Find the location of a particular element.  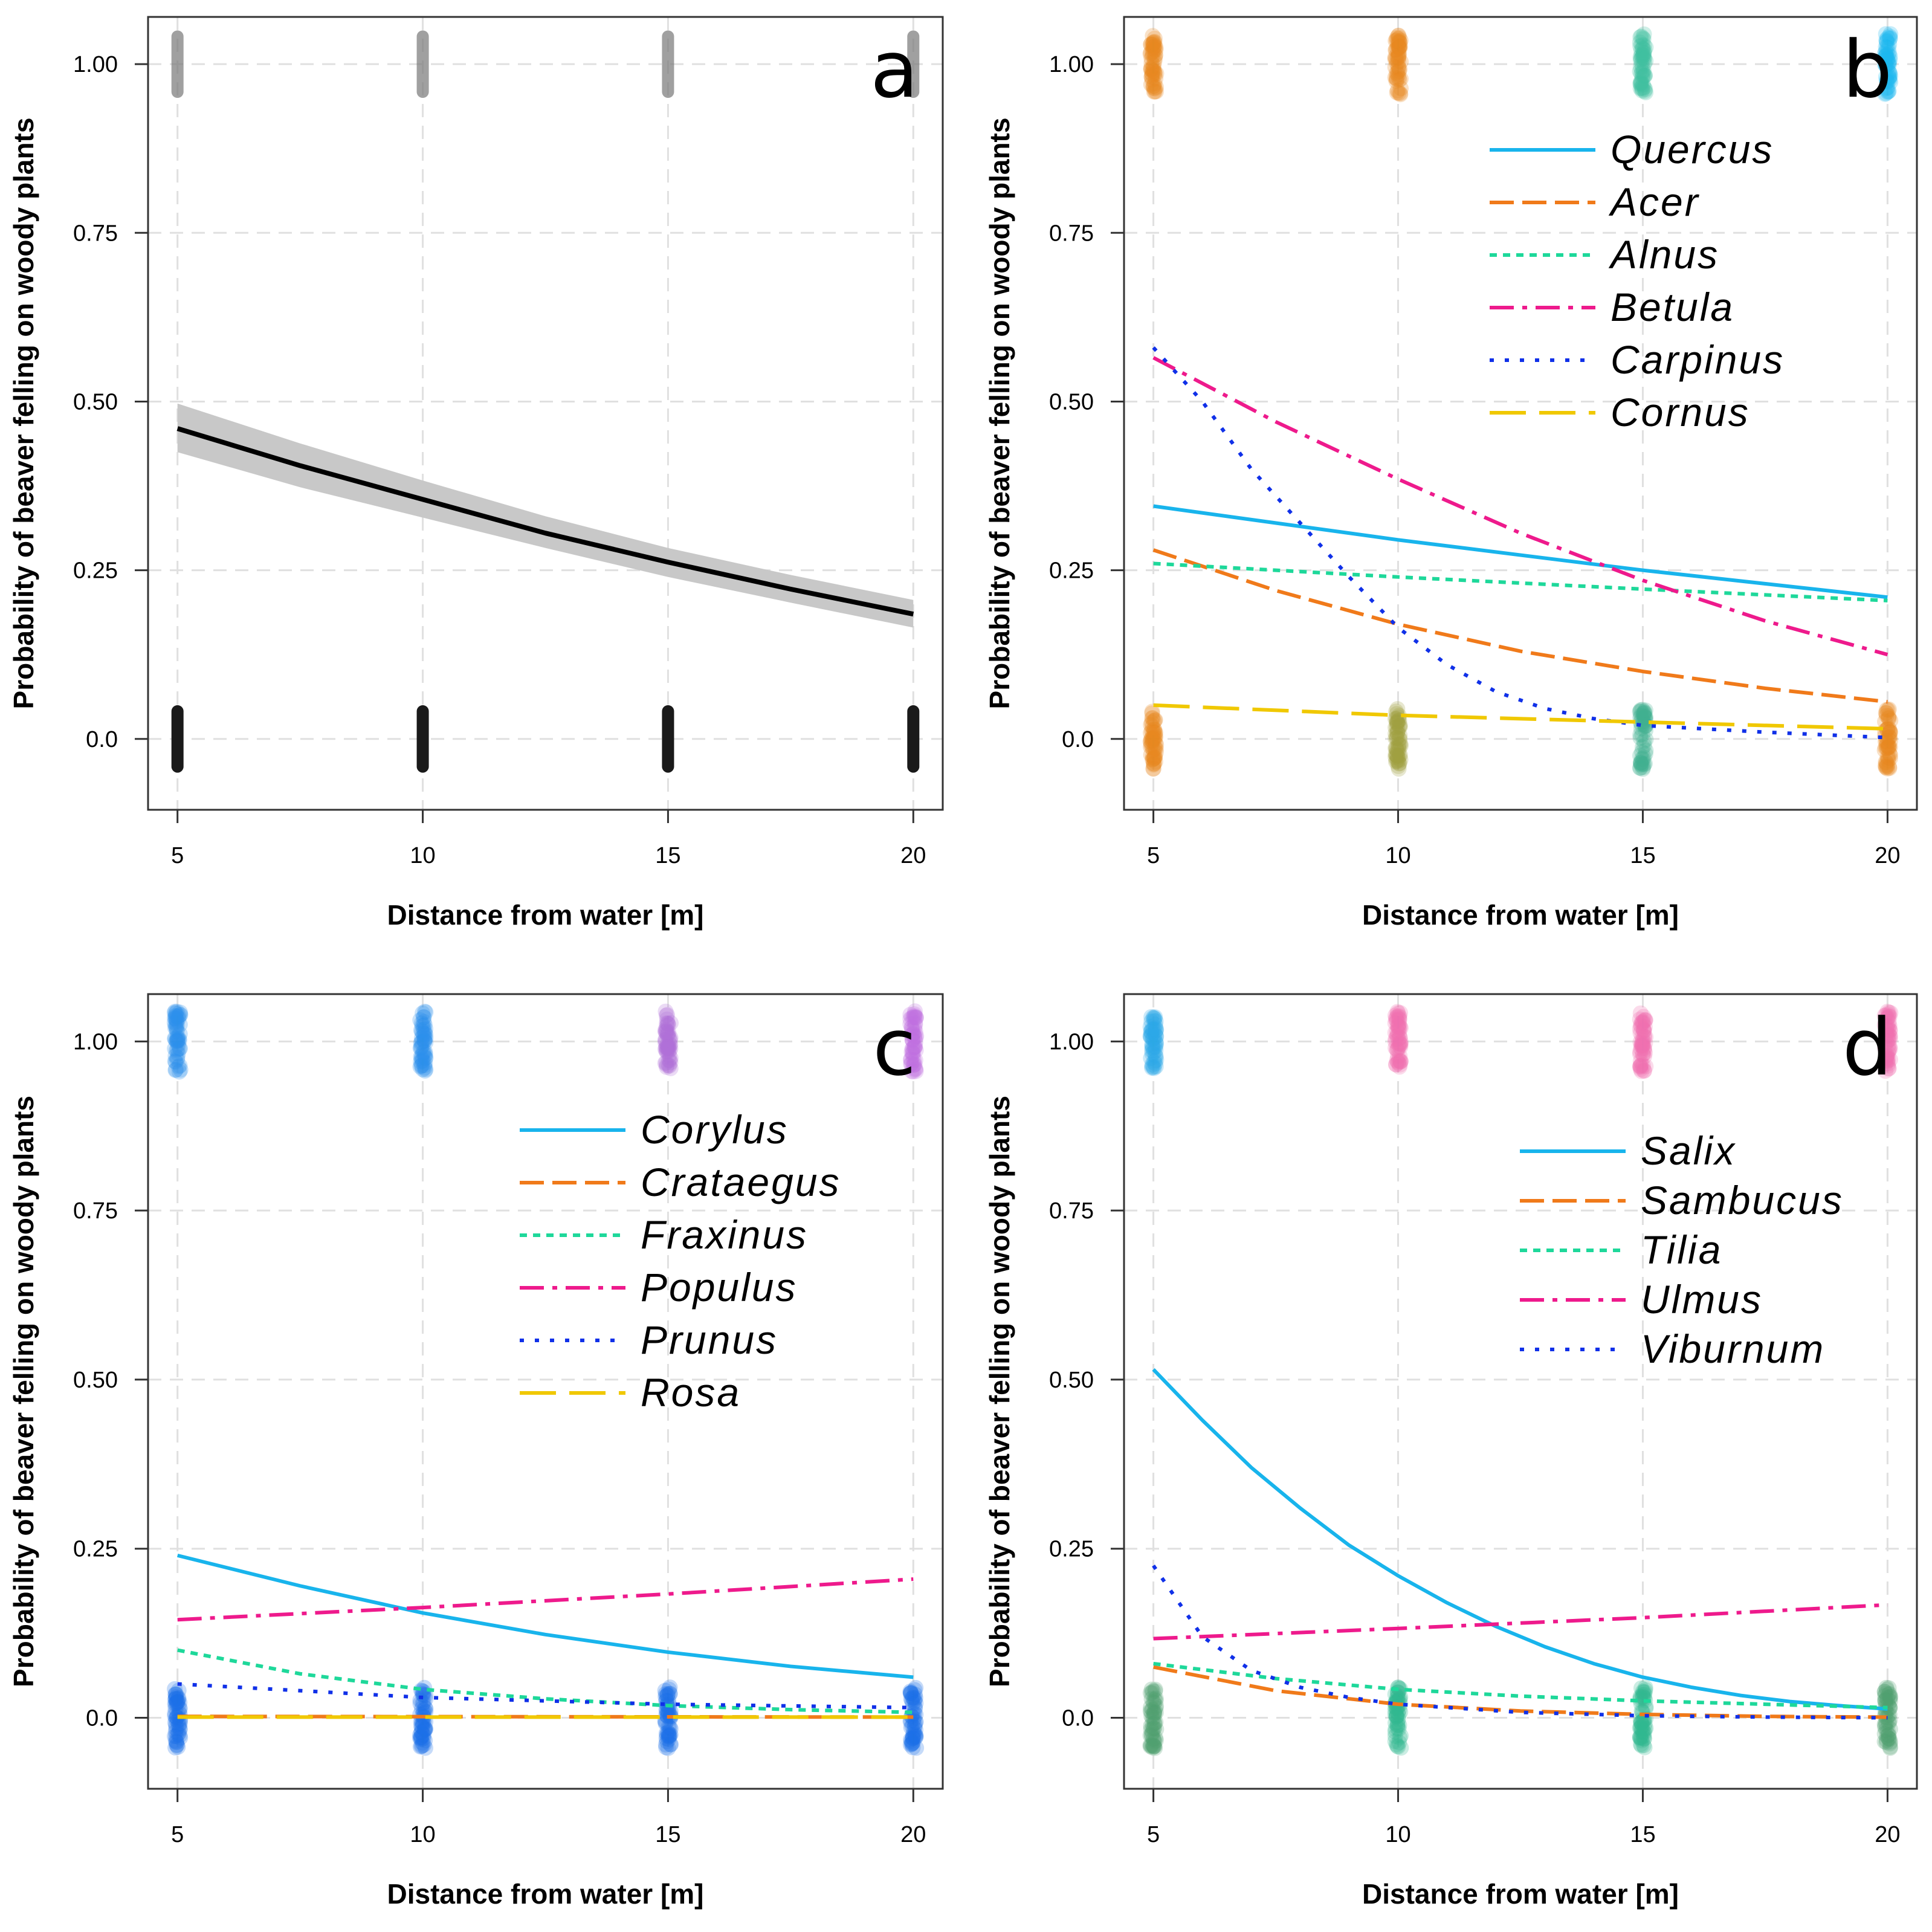

y-tick-label: 0.75 is located at coordinates (1071, 1211).